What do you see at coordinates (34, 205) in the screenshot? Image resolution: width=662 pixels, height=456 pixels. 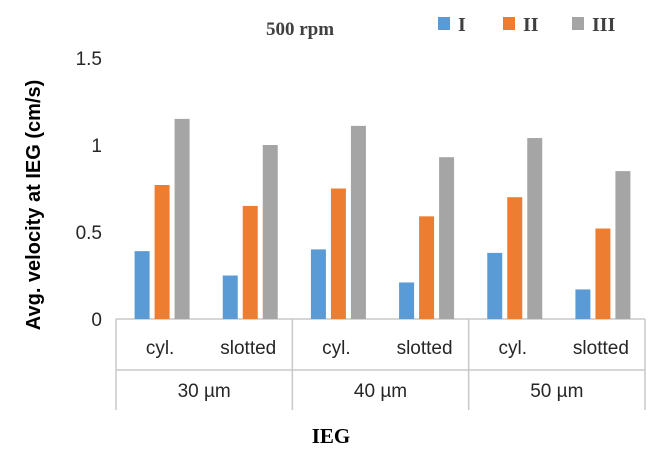 I see `y-axis-label: Avg. velocity at IEG (cm/s)` at bounding box center [34, 205].